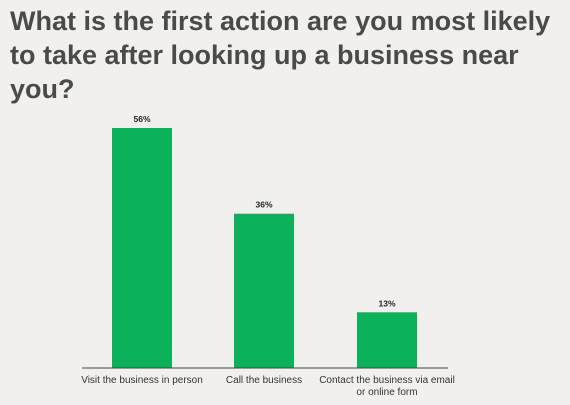  I want to click on category-label-1: Visit the business in person, so click(142, 380).